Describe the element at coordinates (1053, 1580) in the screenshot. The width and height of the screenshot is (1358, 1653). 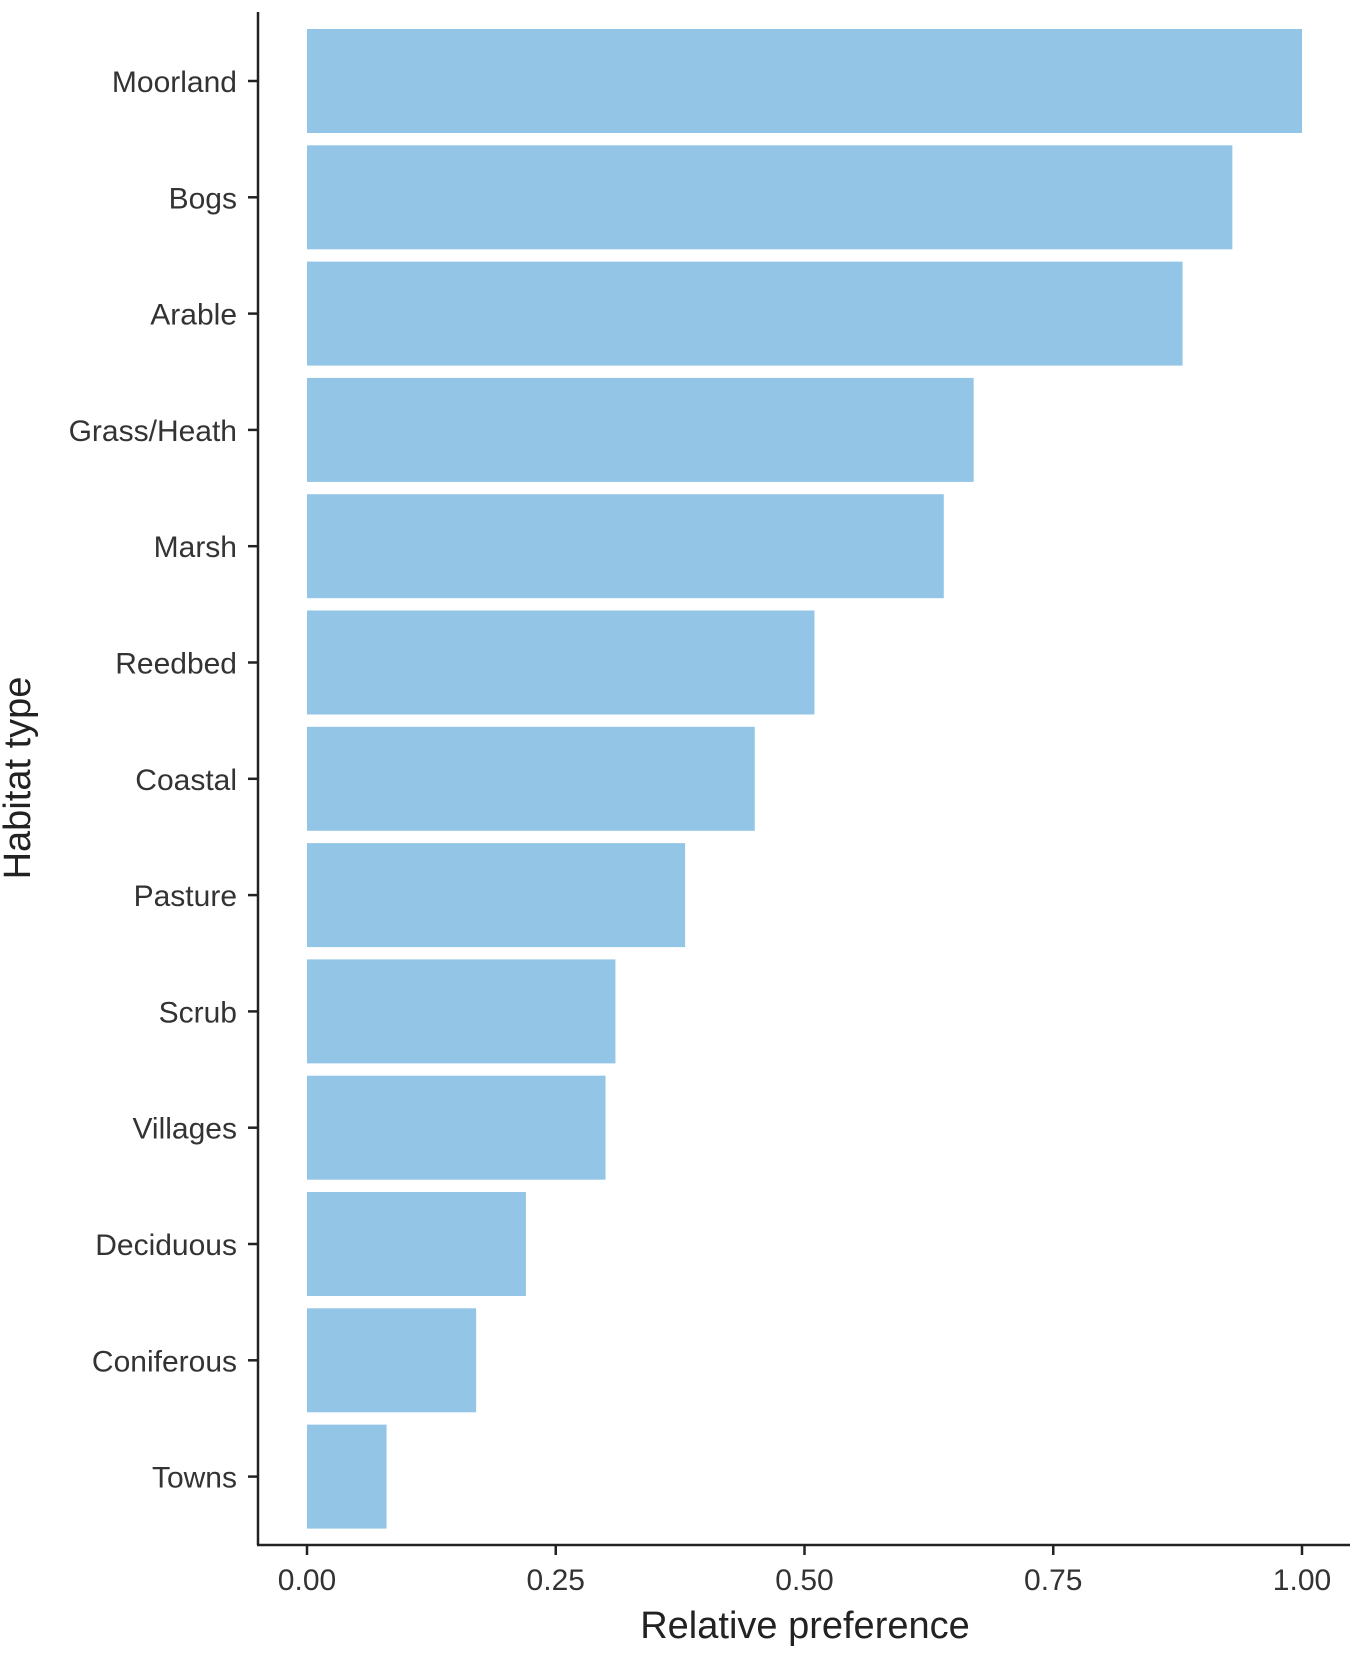
I see `x-tick-label: 0.75` at that location.